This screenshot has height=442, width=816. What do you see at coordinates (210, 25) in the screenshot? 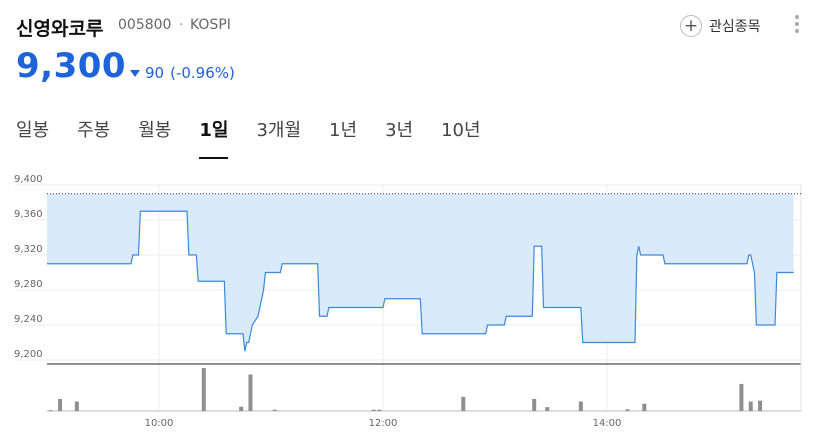
I see `market-name: KOSPI` at bounding box center [210, 25].